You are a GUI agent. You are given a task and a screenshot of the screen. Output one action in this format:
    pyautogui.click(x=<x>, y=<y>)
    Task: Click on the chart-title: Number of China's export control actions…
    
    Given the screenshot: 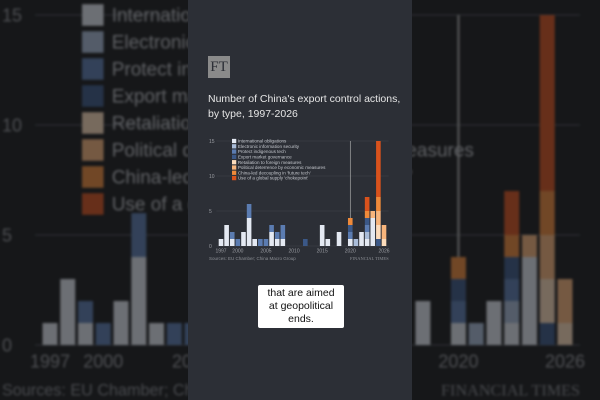 What is the action you would take?
    pyautogui.click(x=304, y=106)
    